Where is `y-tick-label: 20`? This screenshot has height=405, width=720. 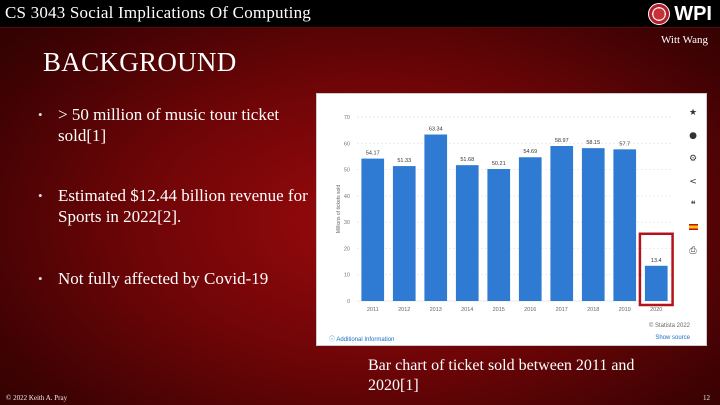 y-tick-label: 20 is located at coordinates (347, 249).